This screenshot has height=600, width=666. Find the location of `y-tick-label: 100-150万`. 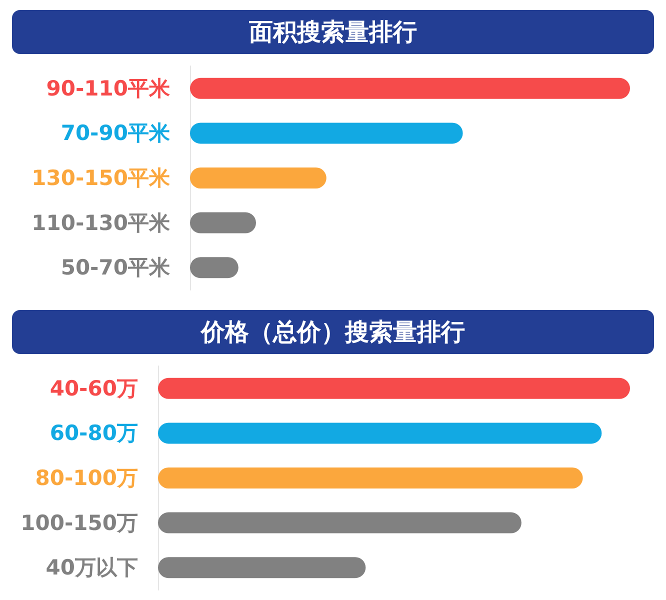

y-tick-label: 100-150万 is located at coordinates (79, 522).